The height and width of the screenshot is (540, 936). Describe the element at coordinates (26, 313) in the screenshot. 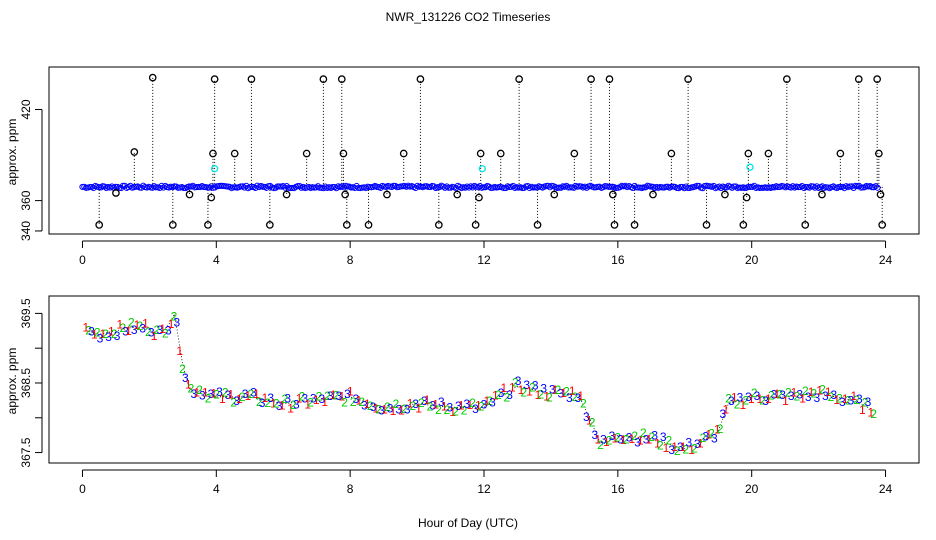

I see `y-tick-label: 369.5` at that location.